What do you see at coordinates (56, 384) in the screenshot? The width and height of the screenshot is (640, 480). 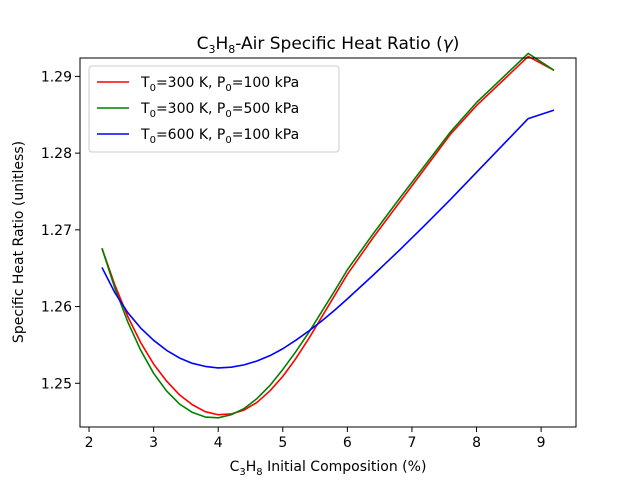 I see `y-tick-label: 1.25` at bounding box center [56, 384].